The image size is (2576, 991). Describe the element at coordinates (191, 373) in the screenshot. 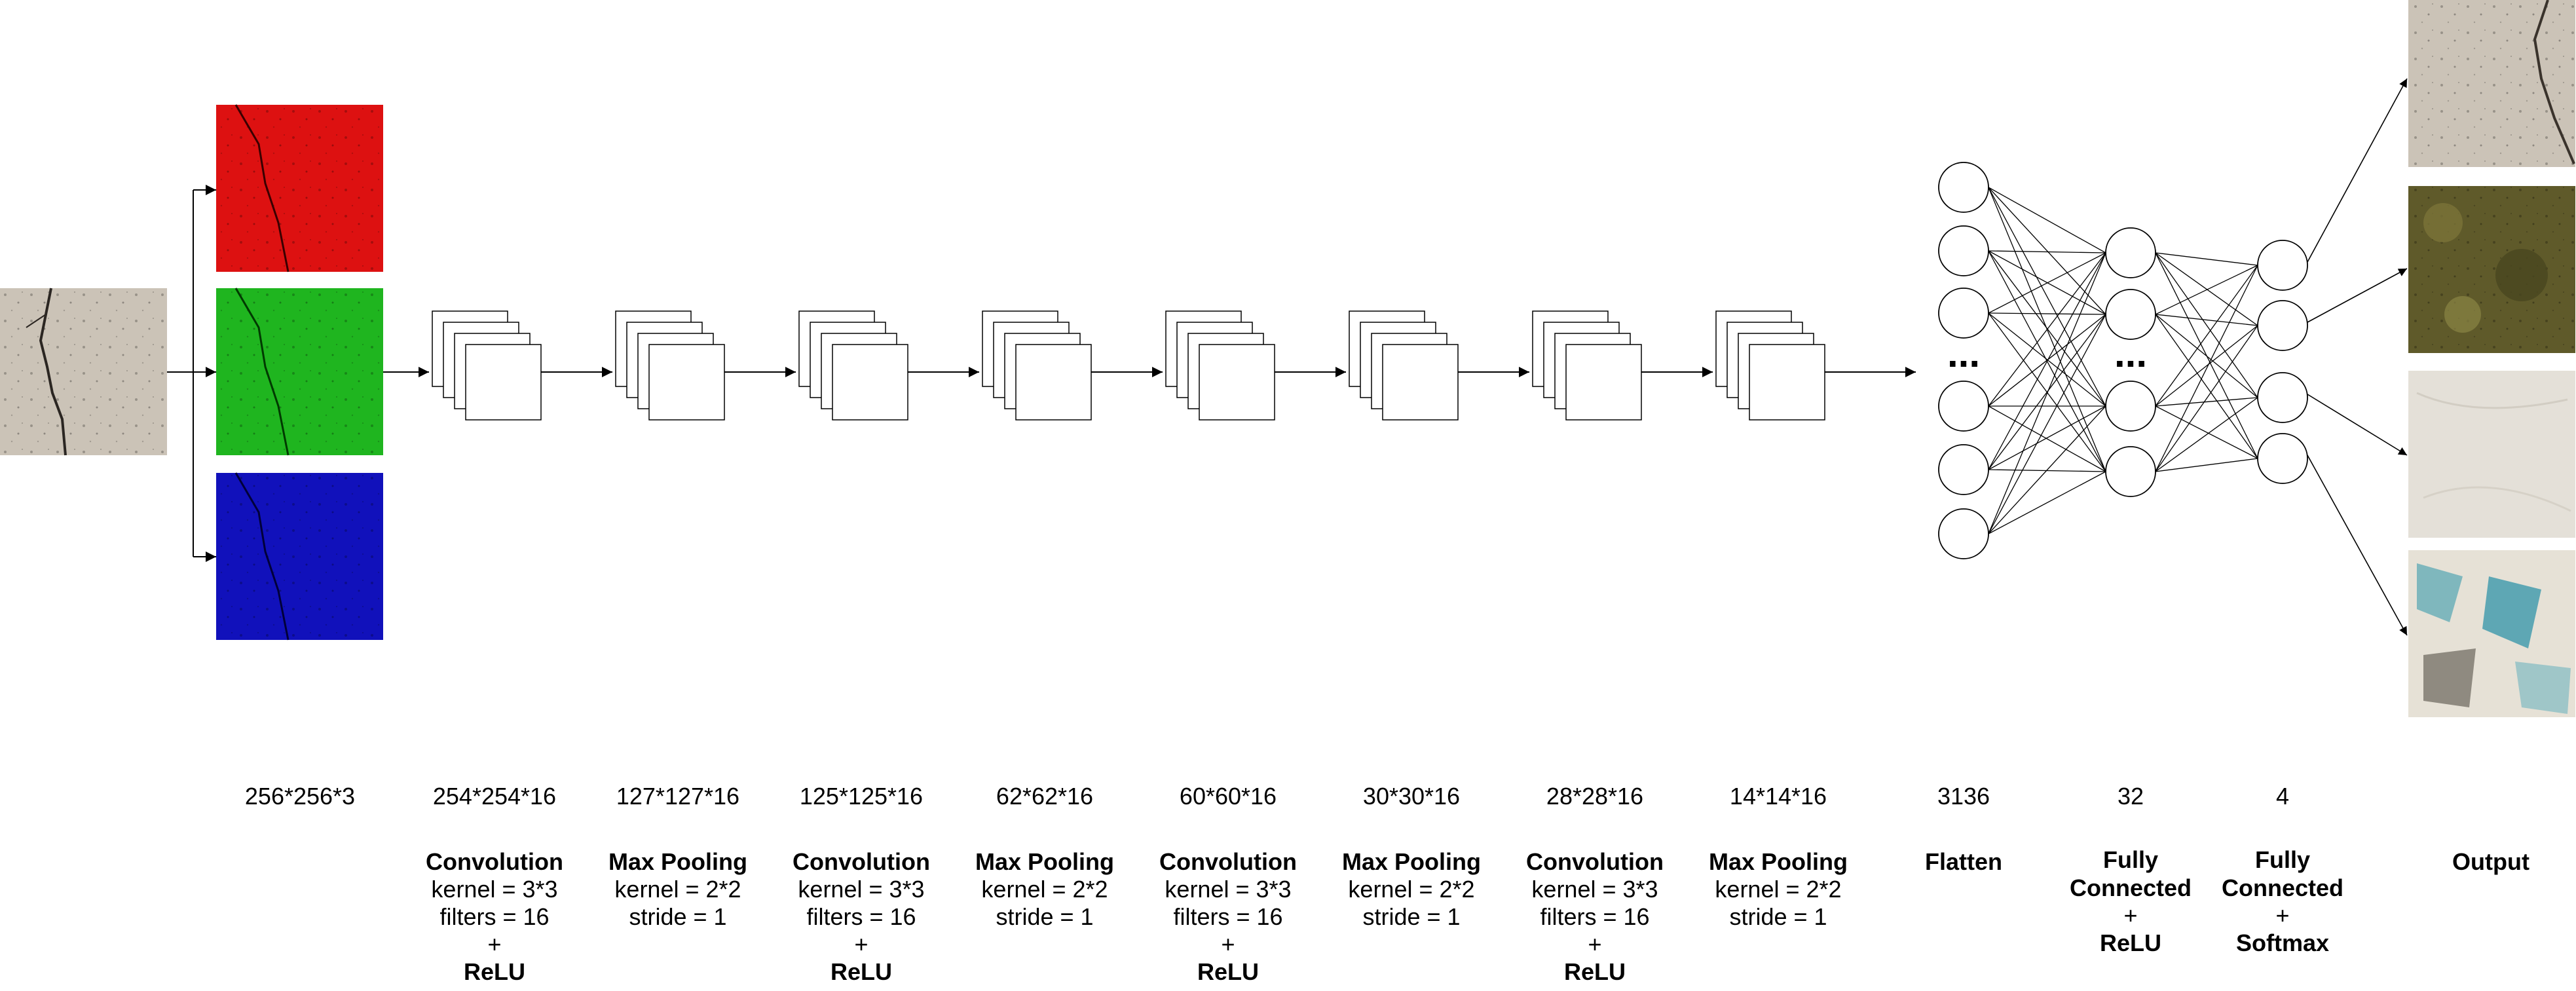

I see `channel-split-connector` at that location.